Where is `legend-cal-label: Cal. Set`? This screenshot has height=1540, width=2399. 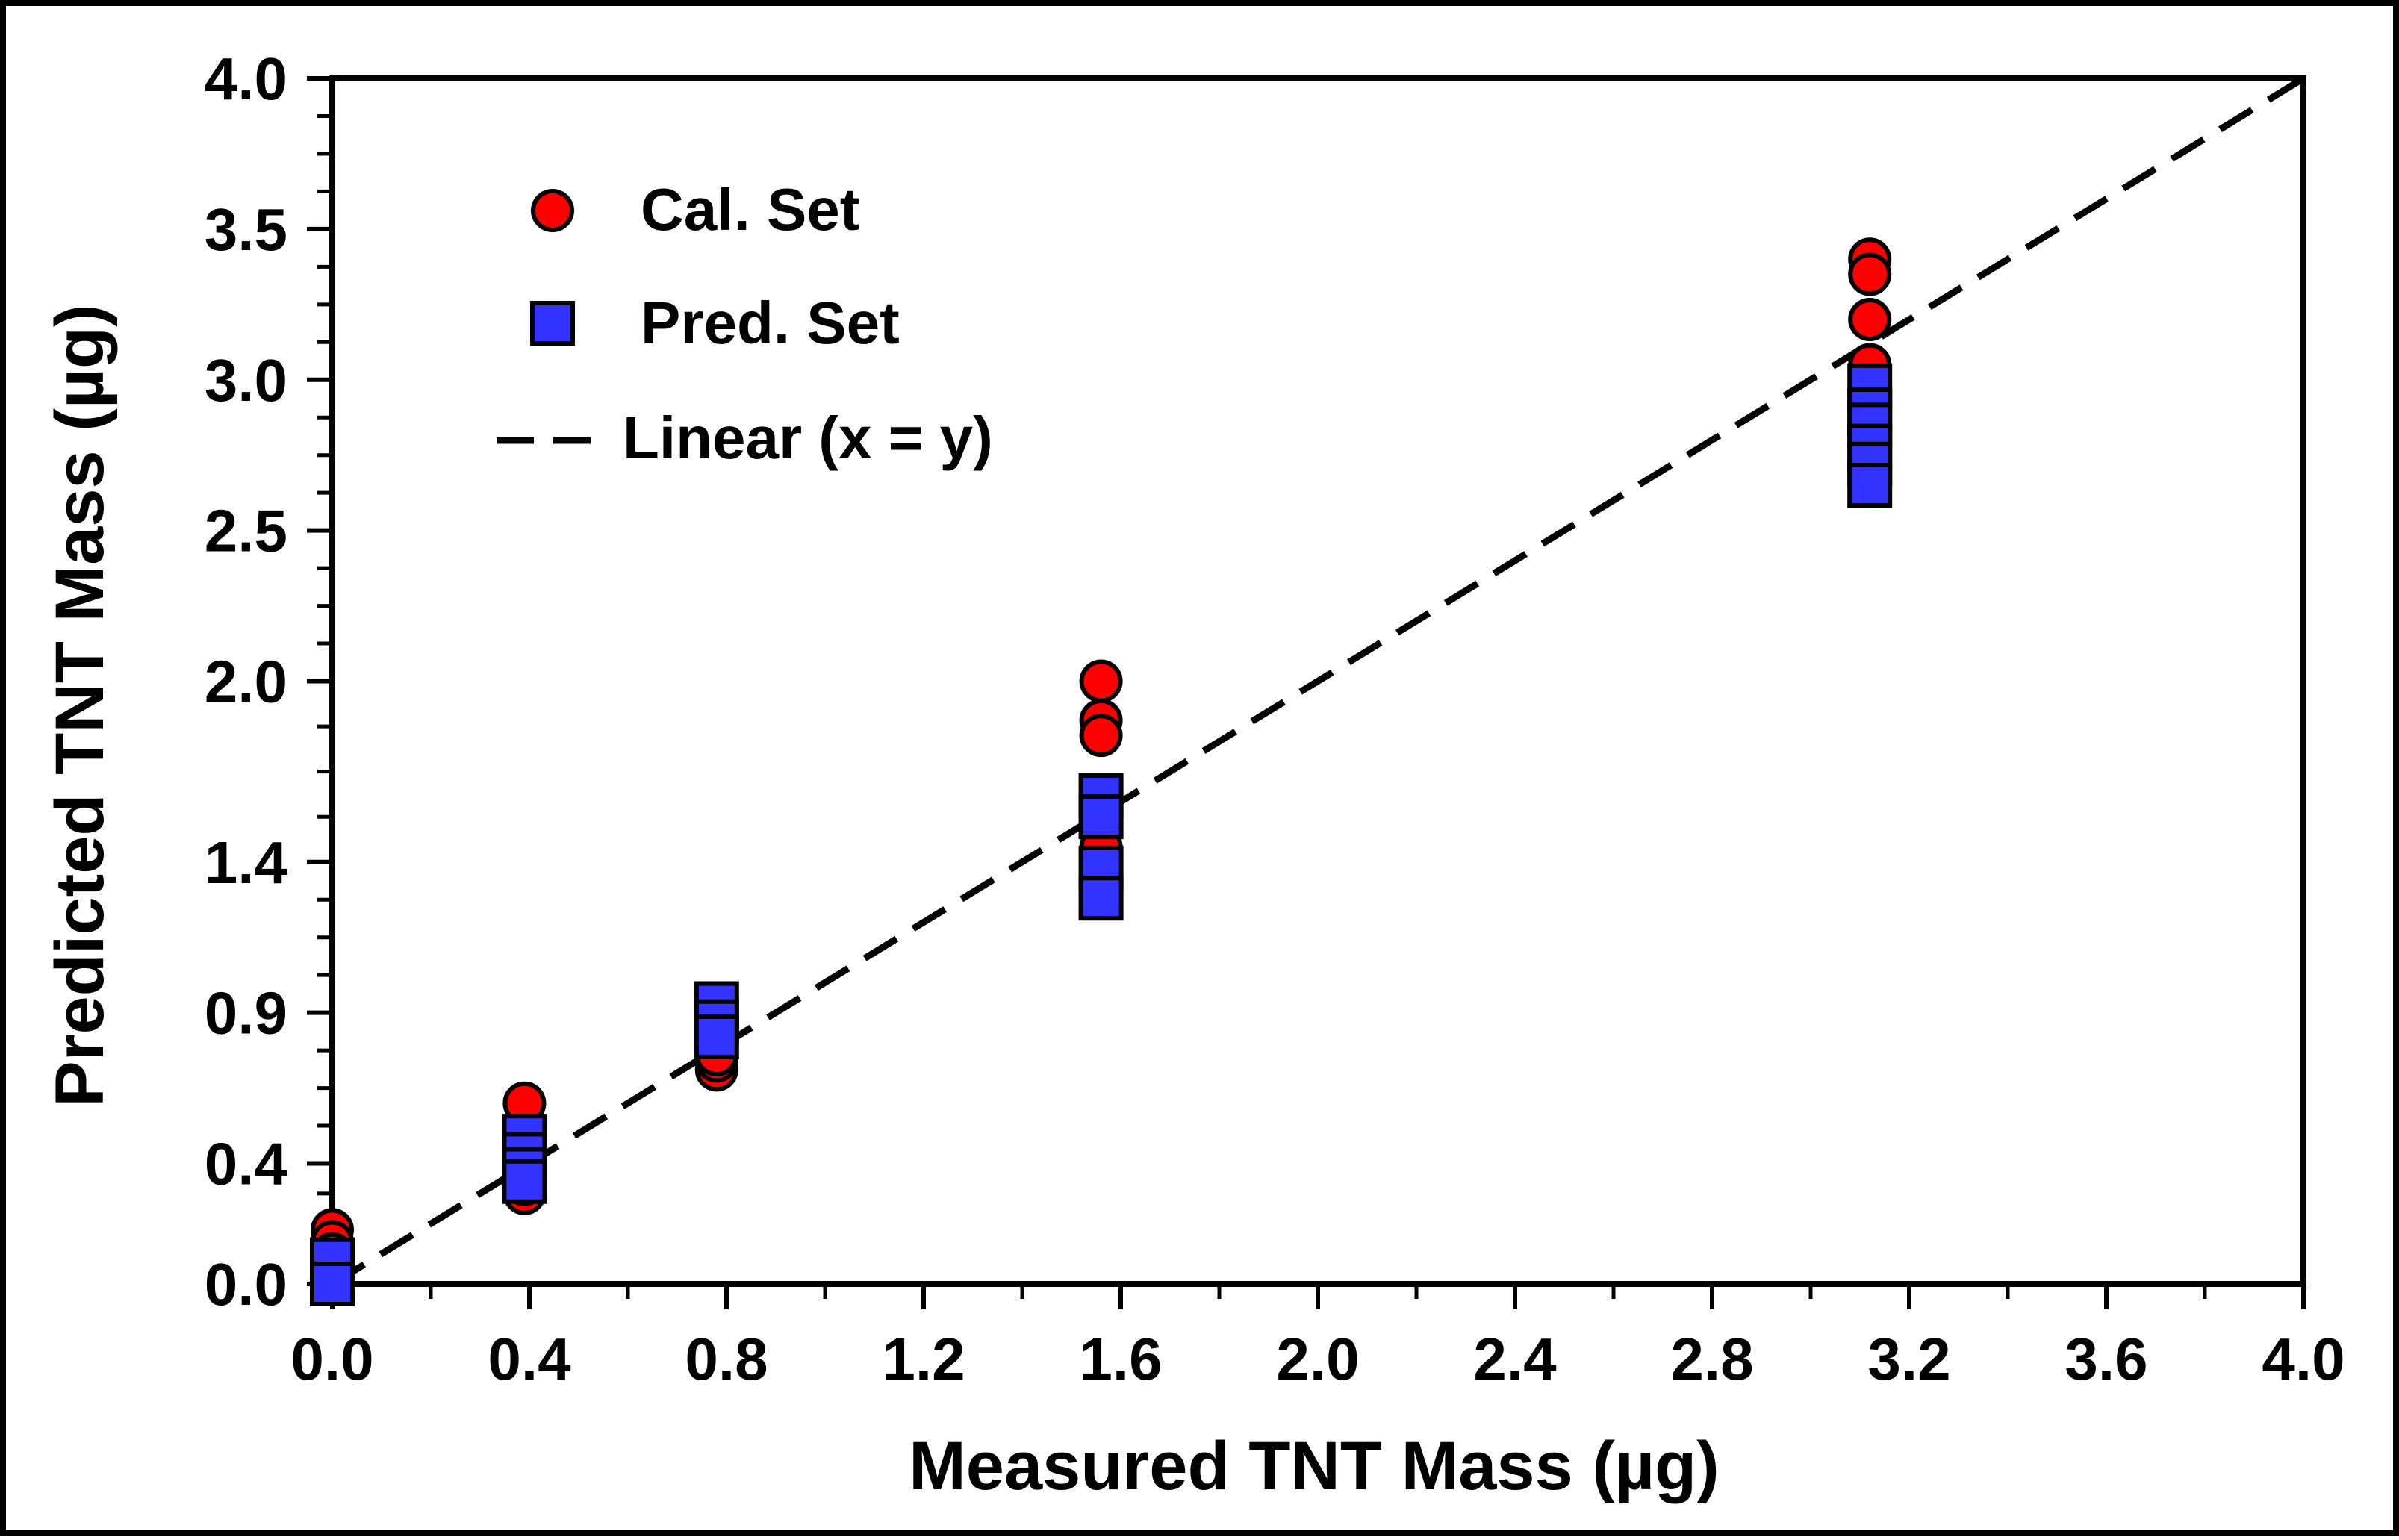 legend-cal-label: Cal. Set is located at coordinates (750, 209).